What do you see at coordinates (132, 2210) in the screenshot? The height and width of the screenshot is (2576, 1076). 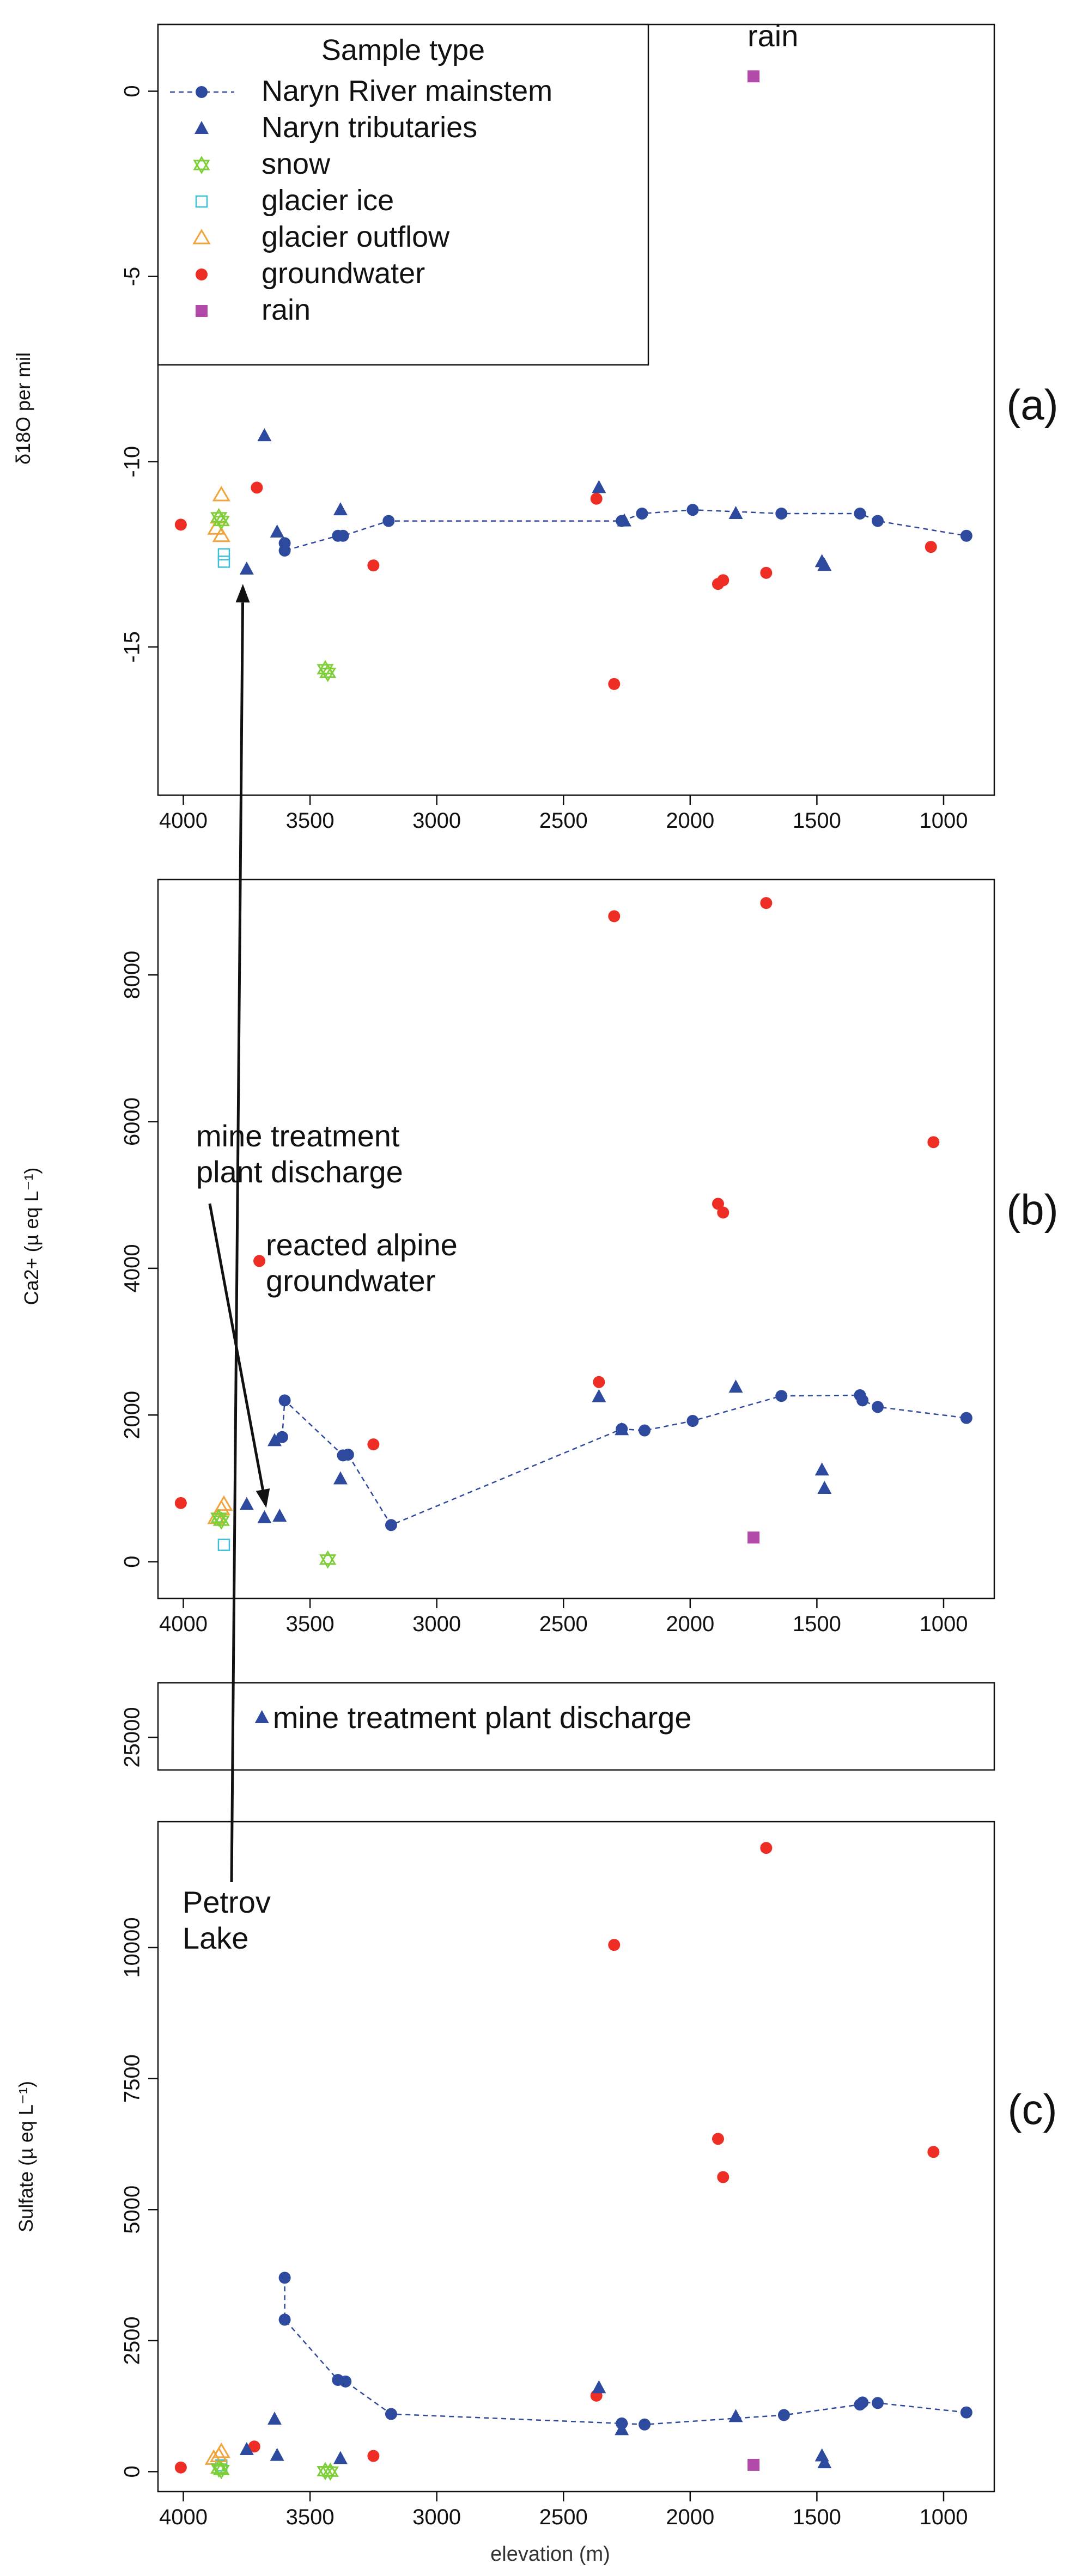 I see `y-tick-label-c-2: 5000` at bounding box center [132, 2210].